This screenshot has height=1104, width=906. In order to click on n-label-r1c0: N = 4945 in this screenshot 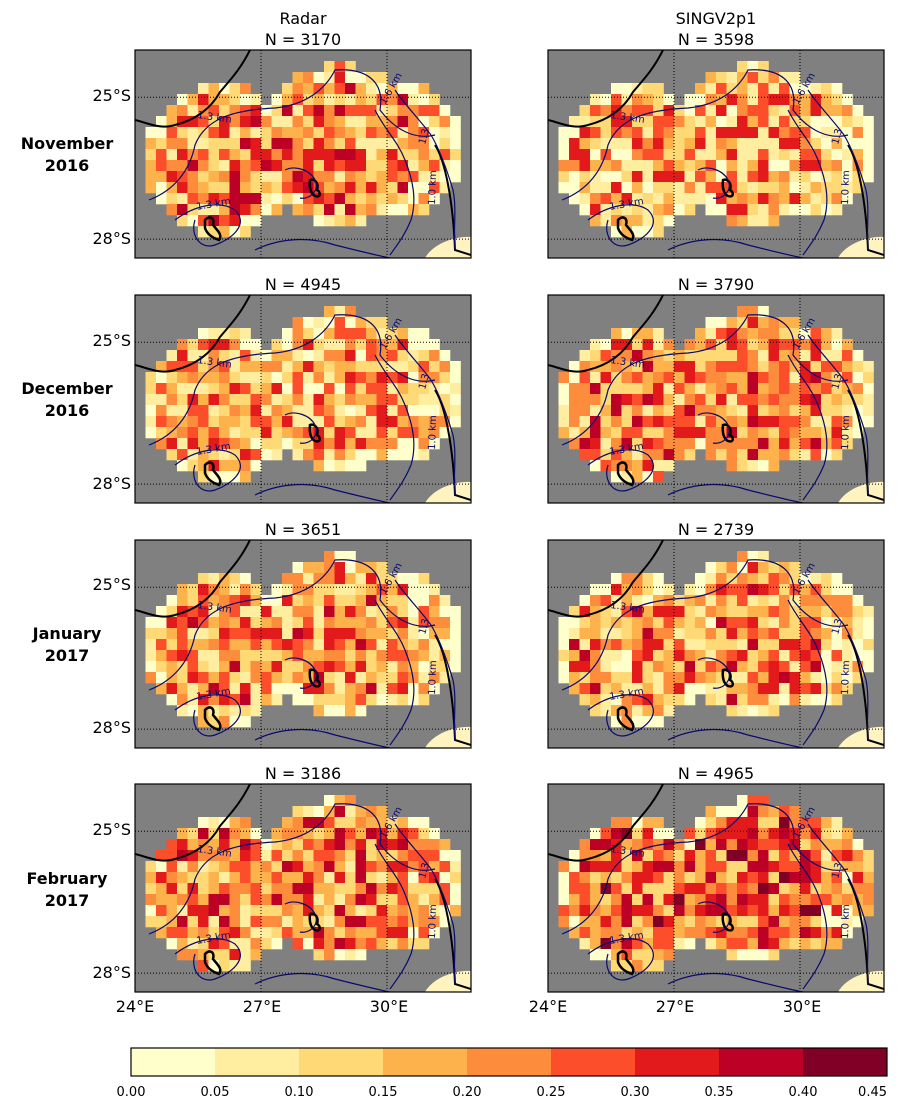, I will do `click(303, 284)`.